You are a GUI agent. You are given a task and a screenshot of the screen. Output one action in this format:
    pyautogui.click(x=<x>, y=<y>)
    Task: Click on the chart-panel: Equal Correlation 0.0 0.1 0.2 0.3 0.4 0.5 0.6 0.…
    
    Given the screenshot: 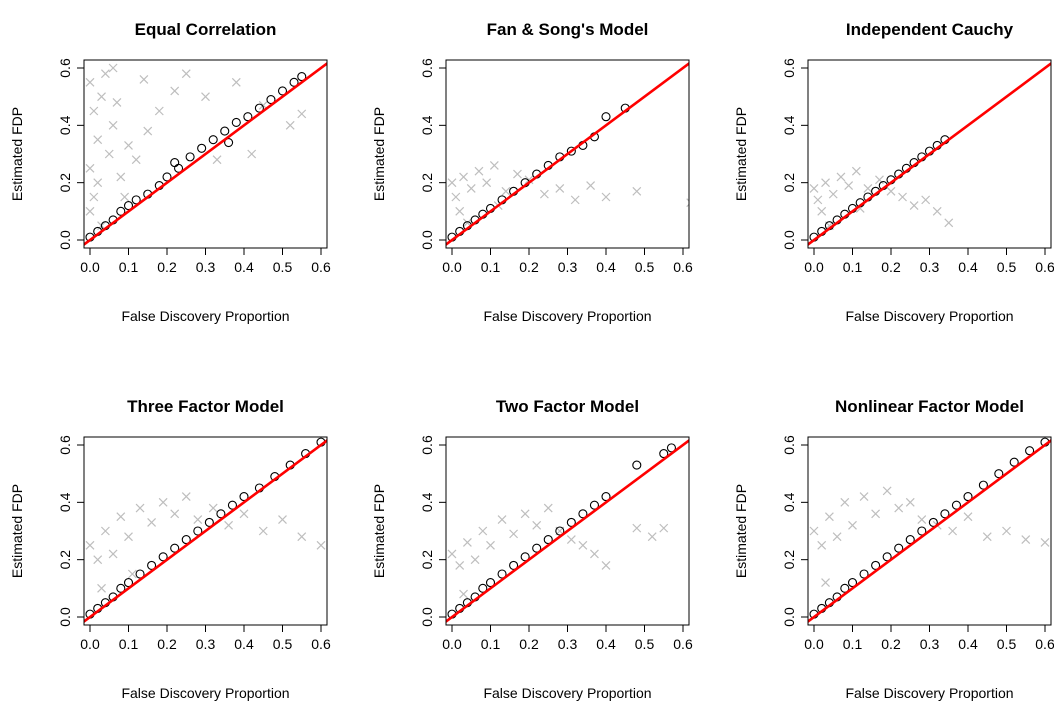 What is the action you would take?
    pyautogui.click(x=170, y=172)
    